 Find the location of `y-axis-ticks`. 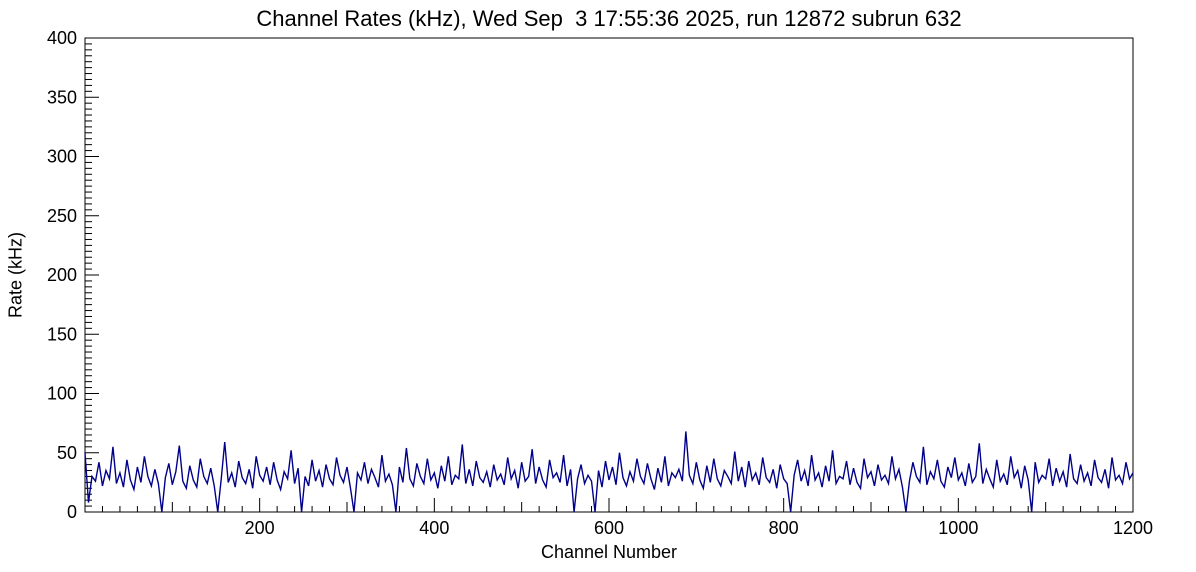

y-axis-ticks is located at coordinates (92, 275).